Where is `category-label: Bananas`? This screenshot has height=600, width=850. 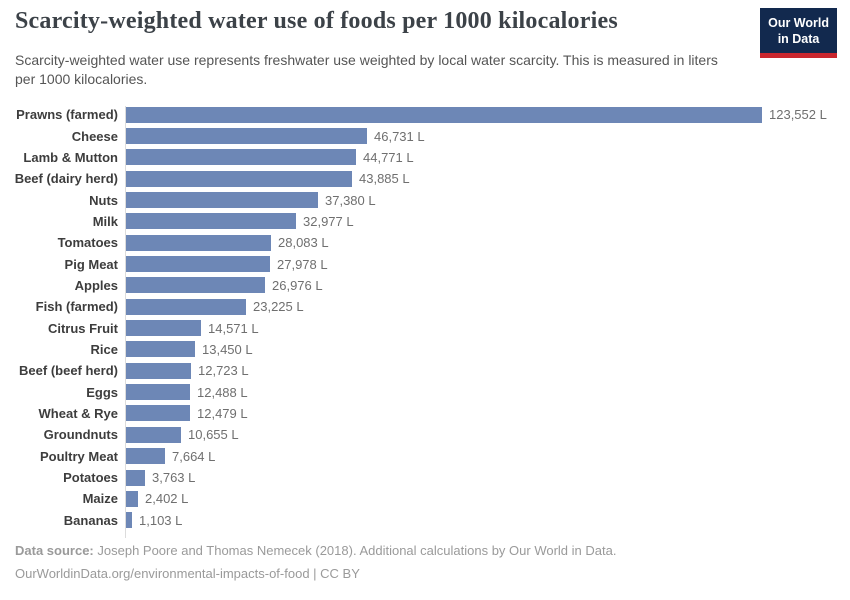
category-label: Bananas is located at coordinates (90, 520).